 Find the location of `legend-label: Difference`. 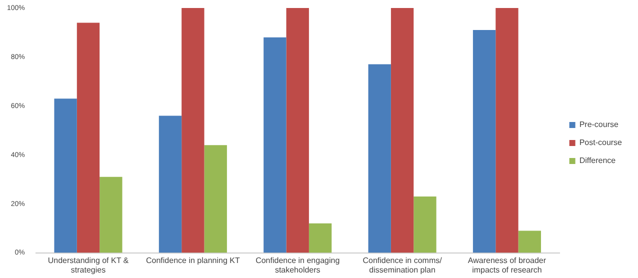

legend-label: Difference is located at coordinates (597, 161).